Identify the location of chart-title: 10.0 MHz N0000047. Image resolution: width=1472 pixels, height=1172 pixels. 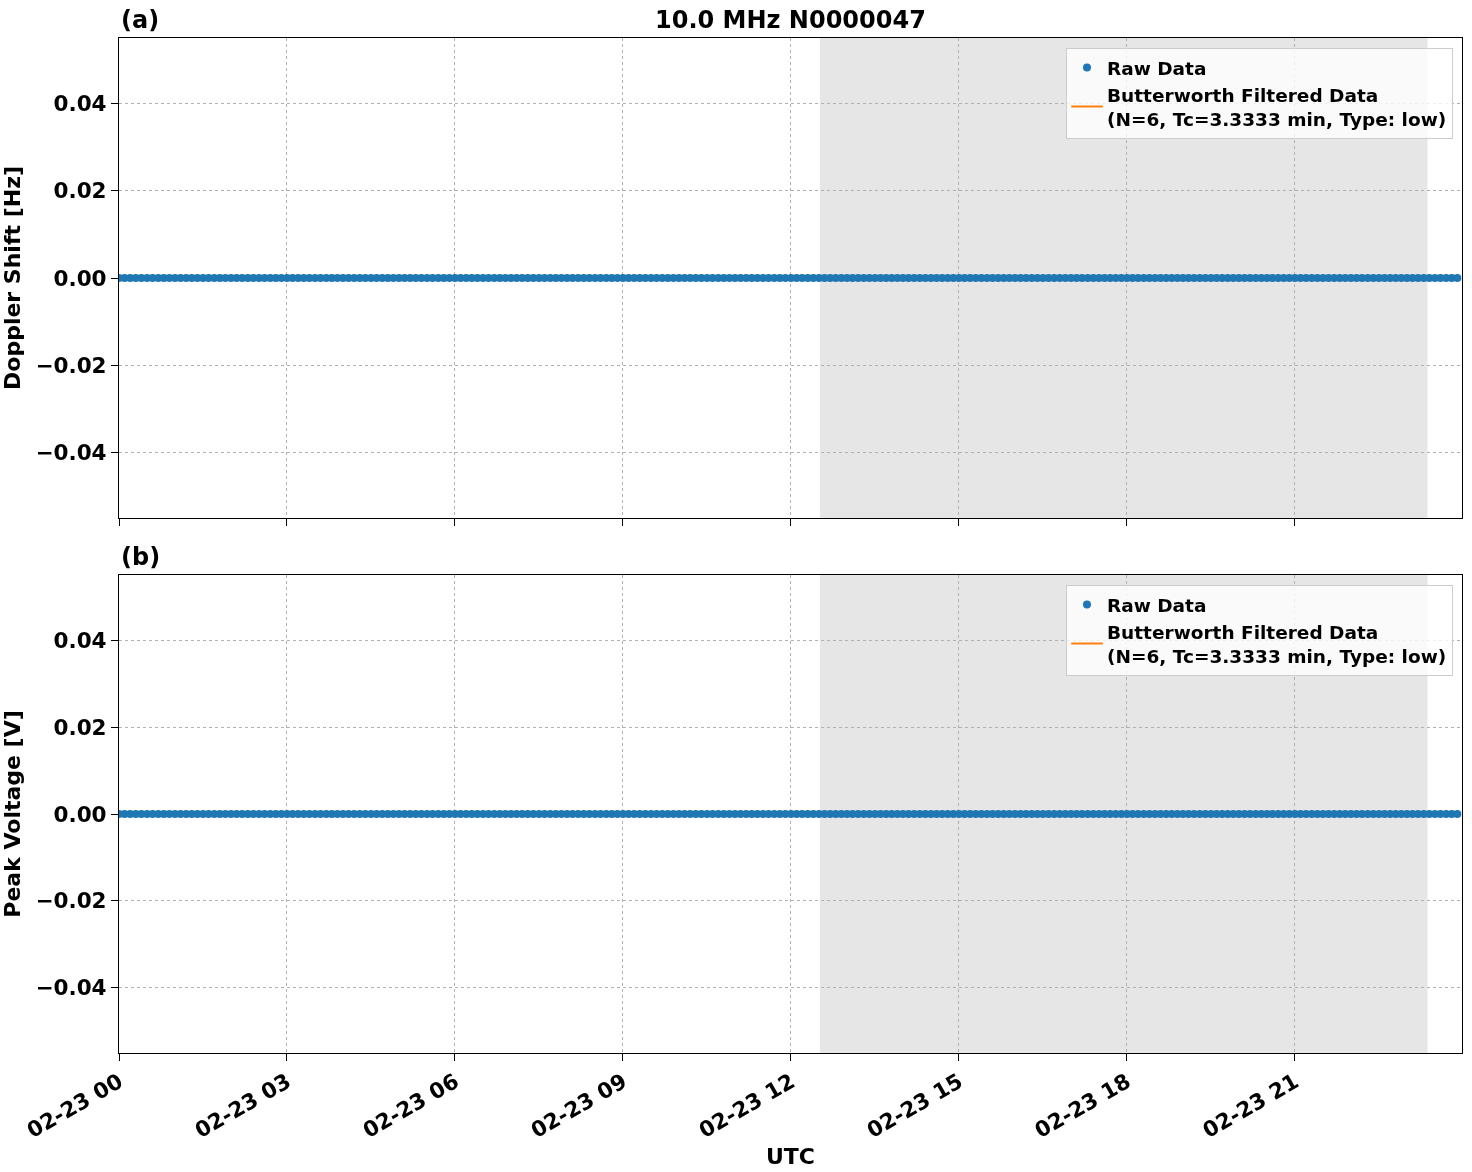
(790, 20).